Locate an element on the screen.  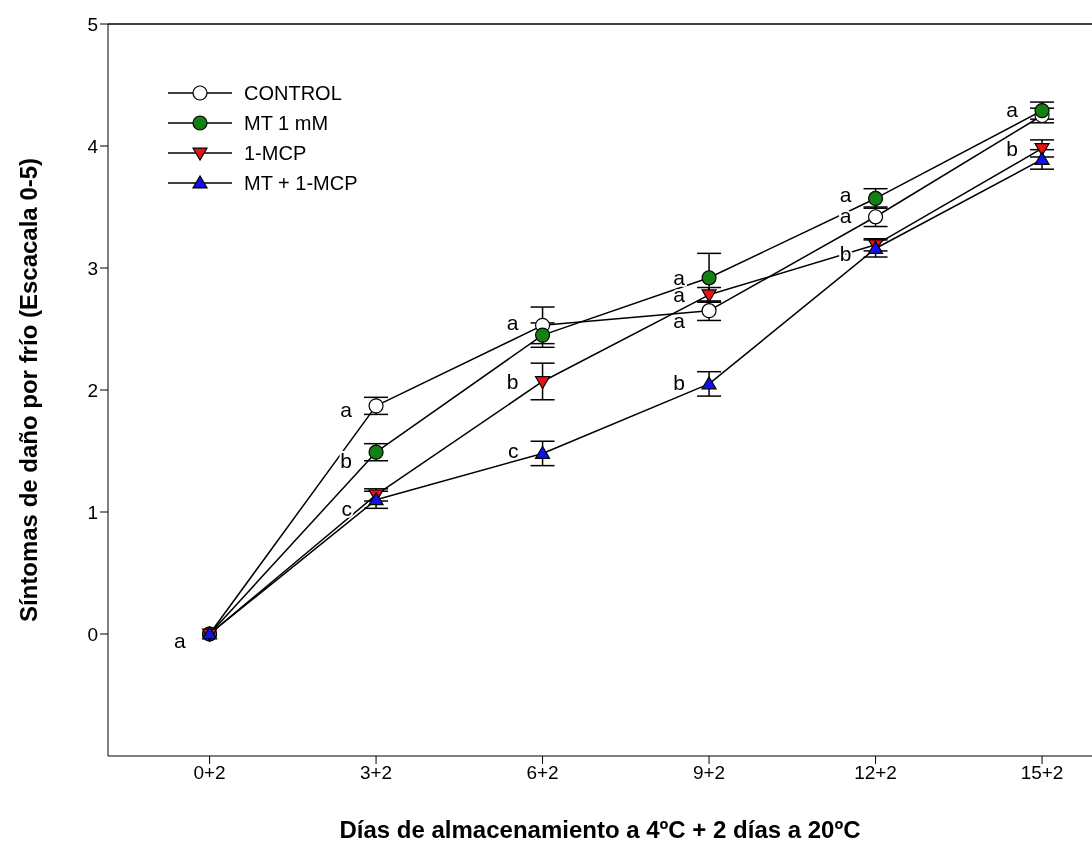
x-tick-label: 0+2 is located at coordinates (209, 773).